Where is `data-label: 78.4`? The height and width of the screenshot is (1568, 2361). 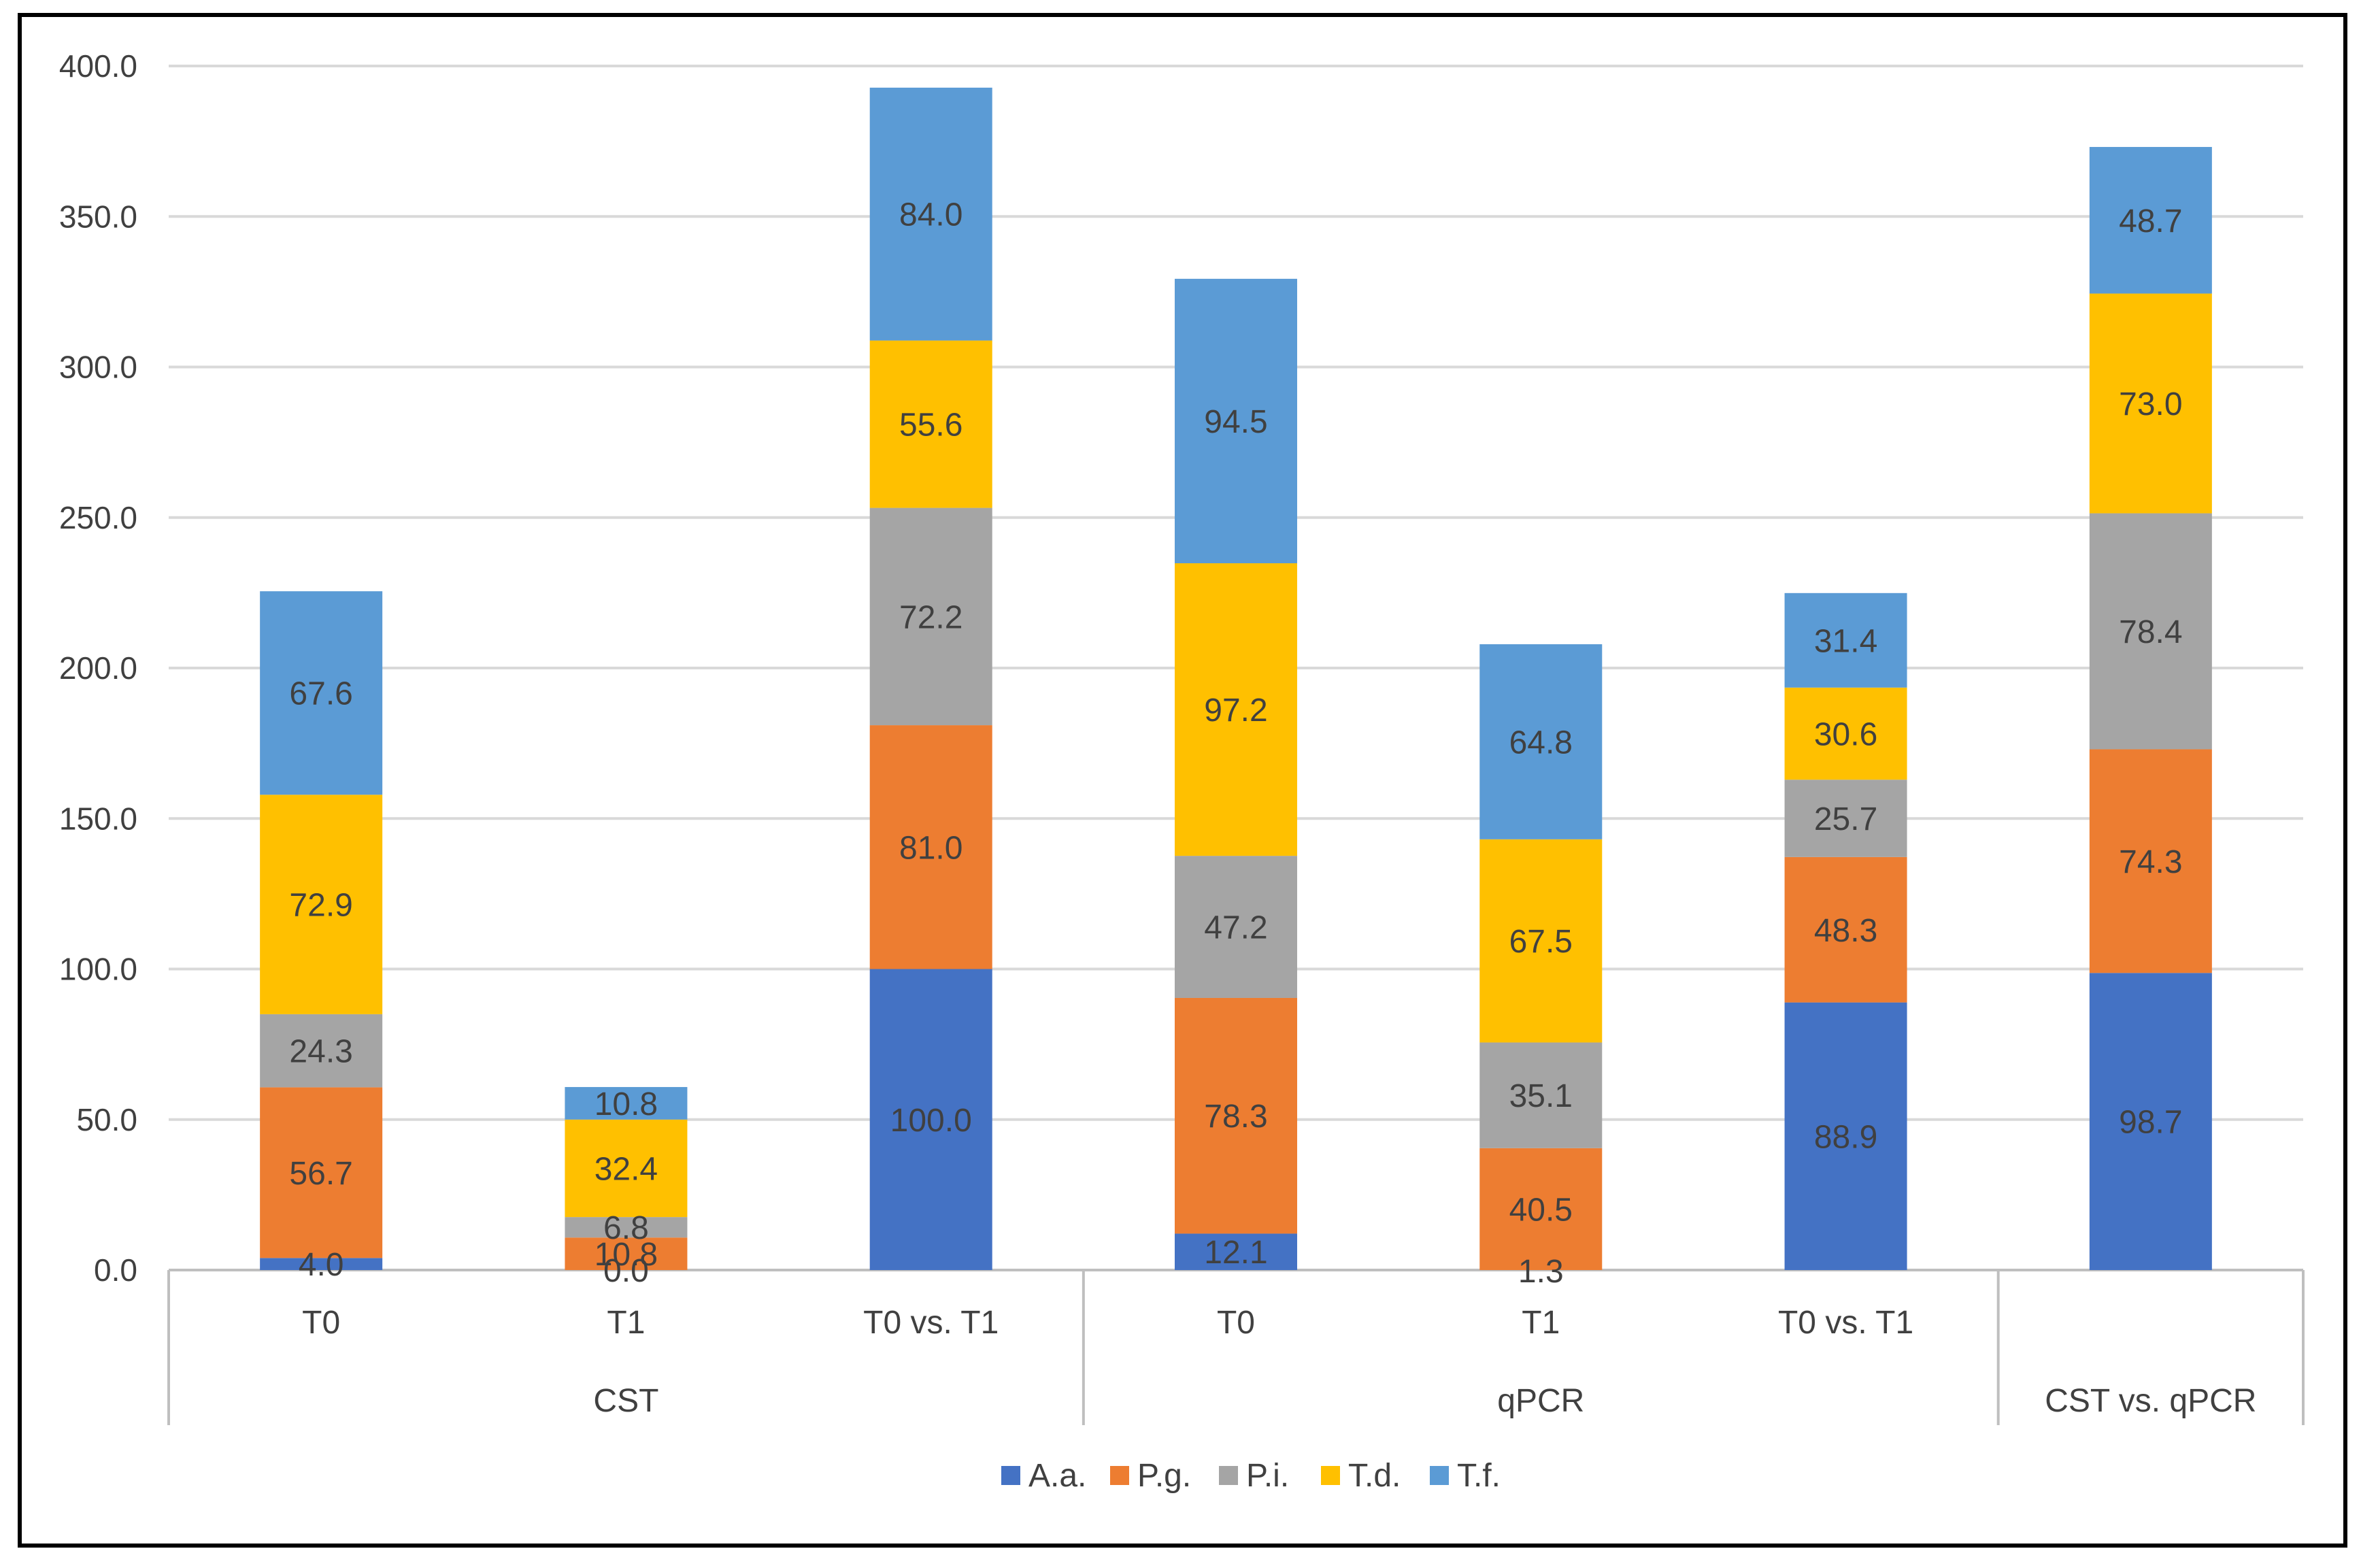 data-label: 78.4 is located at coordinates (2150, 632).